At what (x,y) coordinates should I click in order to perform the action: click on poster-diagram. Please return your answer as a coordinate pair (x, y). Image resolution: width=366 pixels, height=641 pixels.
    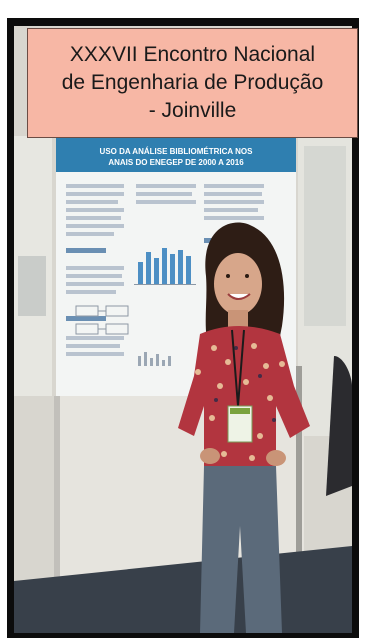
    Looking at the image, I should click on (102, 320).